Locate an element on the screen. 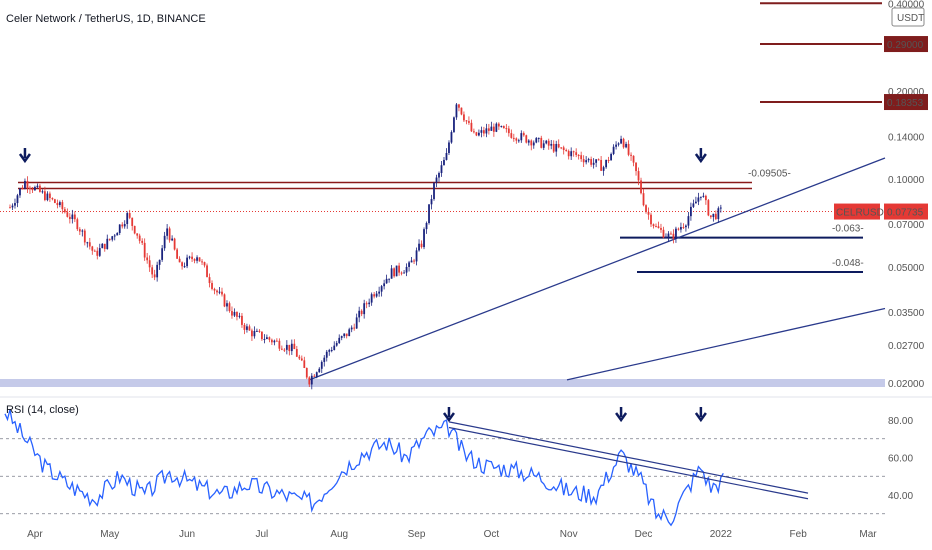 The height and width of the screenshot is (550, 932). symbol-tag is located at coordinates (857, 211).